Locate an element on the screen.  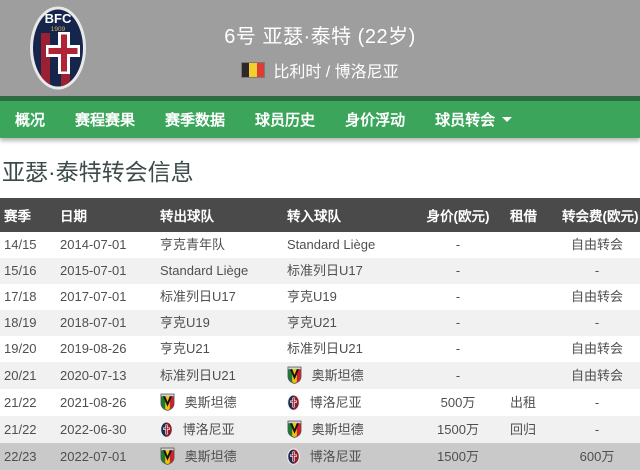
col-header-to-team: 转入球队 is located at coordinates (346, 215).